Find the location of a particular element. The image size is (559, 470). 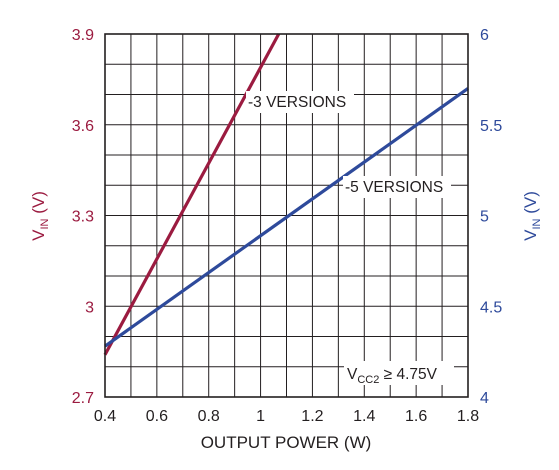

left-tick-label: 3.6 is located at coordinates (83, 126).